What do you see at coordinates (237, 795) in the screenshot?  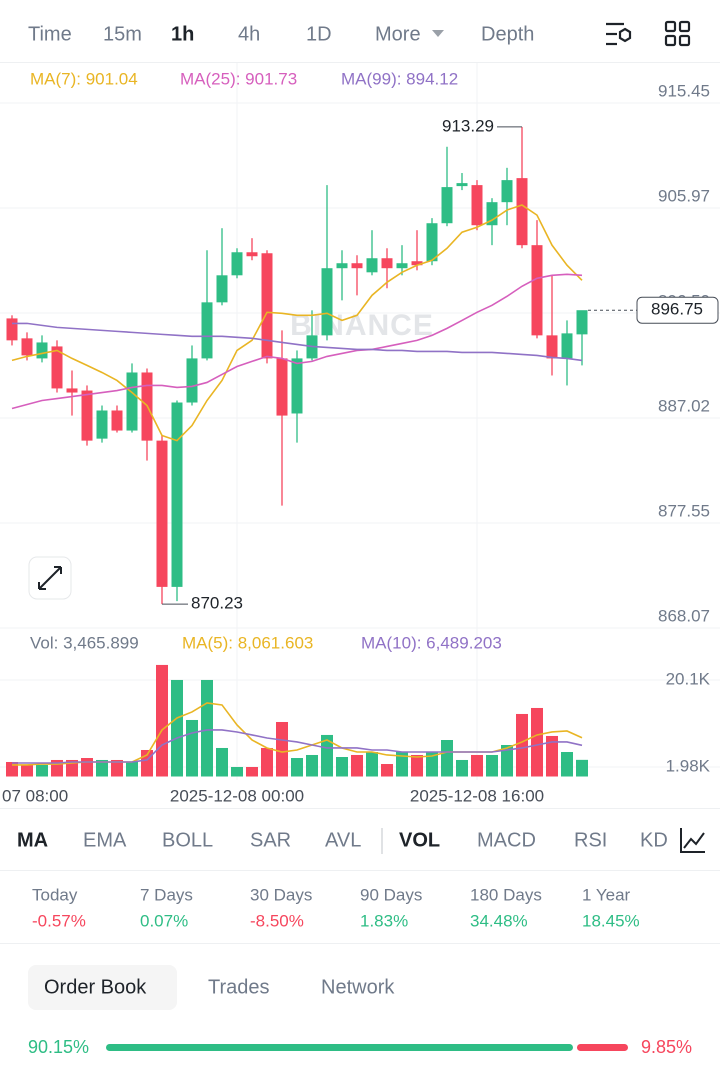 I see `time-axis-label: 2025-12-08 00:00` at bounding box center [237, 795].